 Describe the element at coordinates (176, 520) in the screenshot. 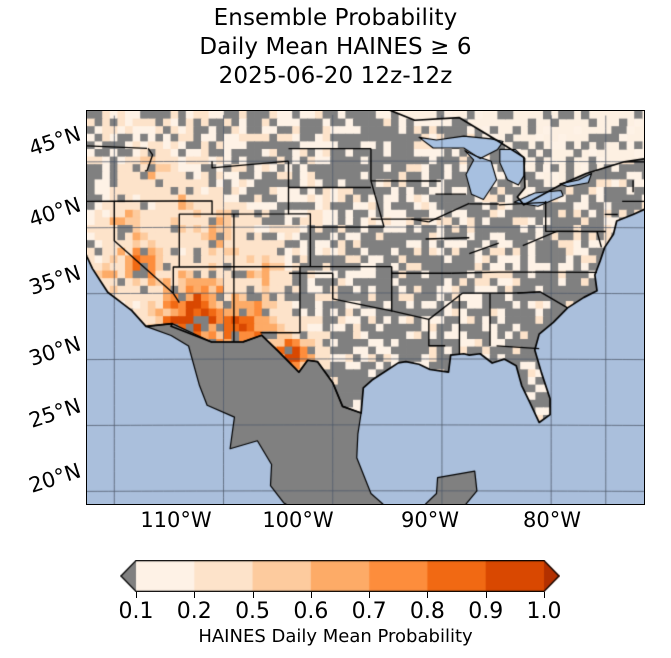

I see `lon-tick-label: 110°W` at that location.